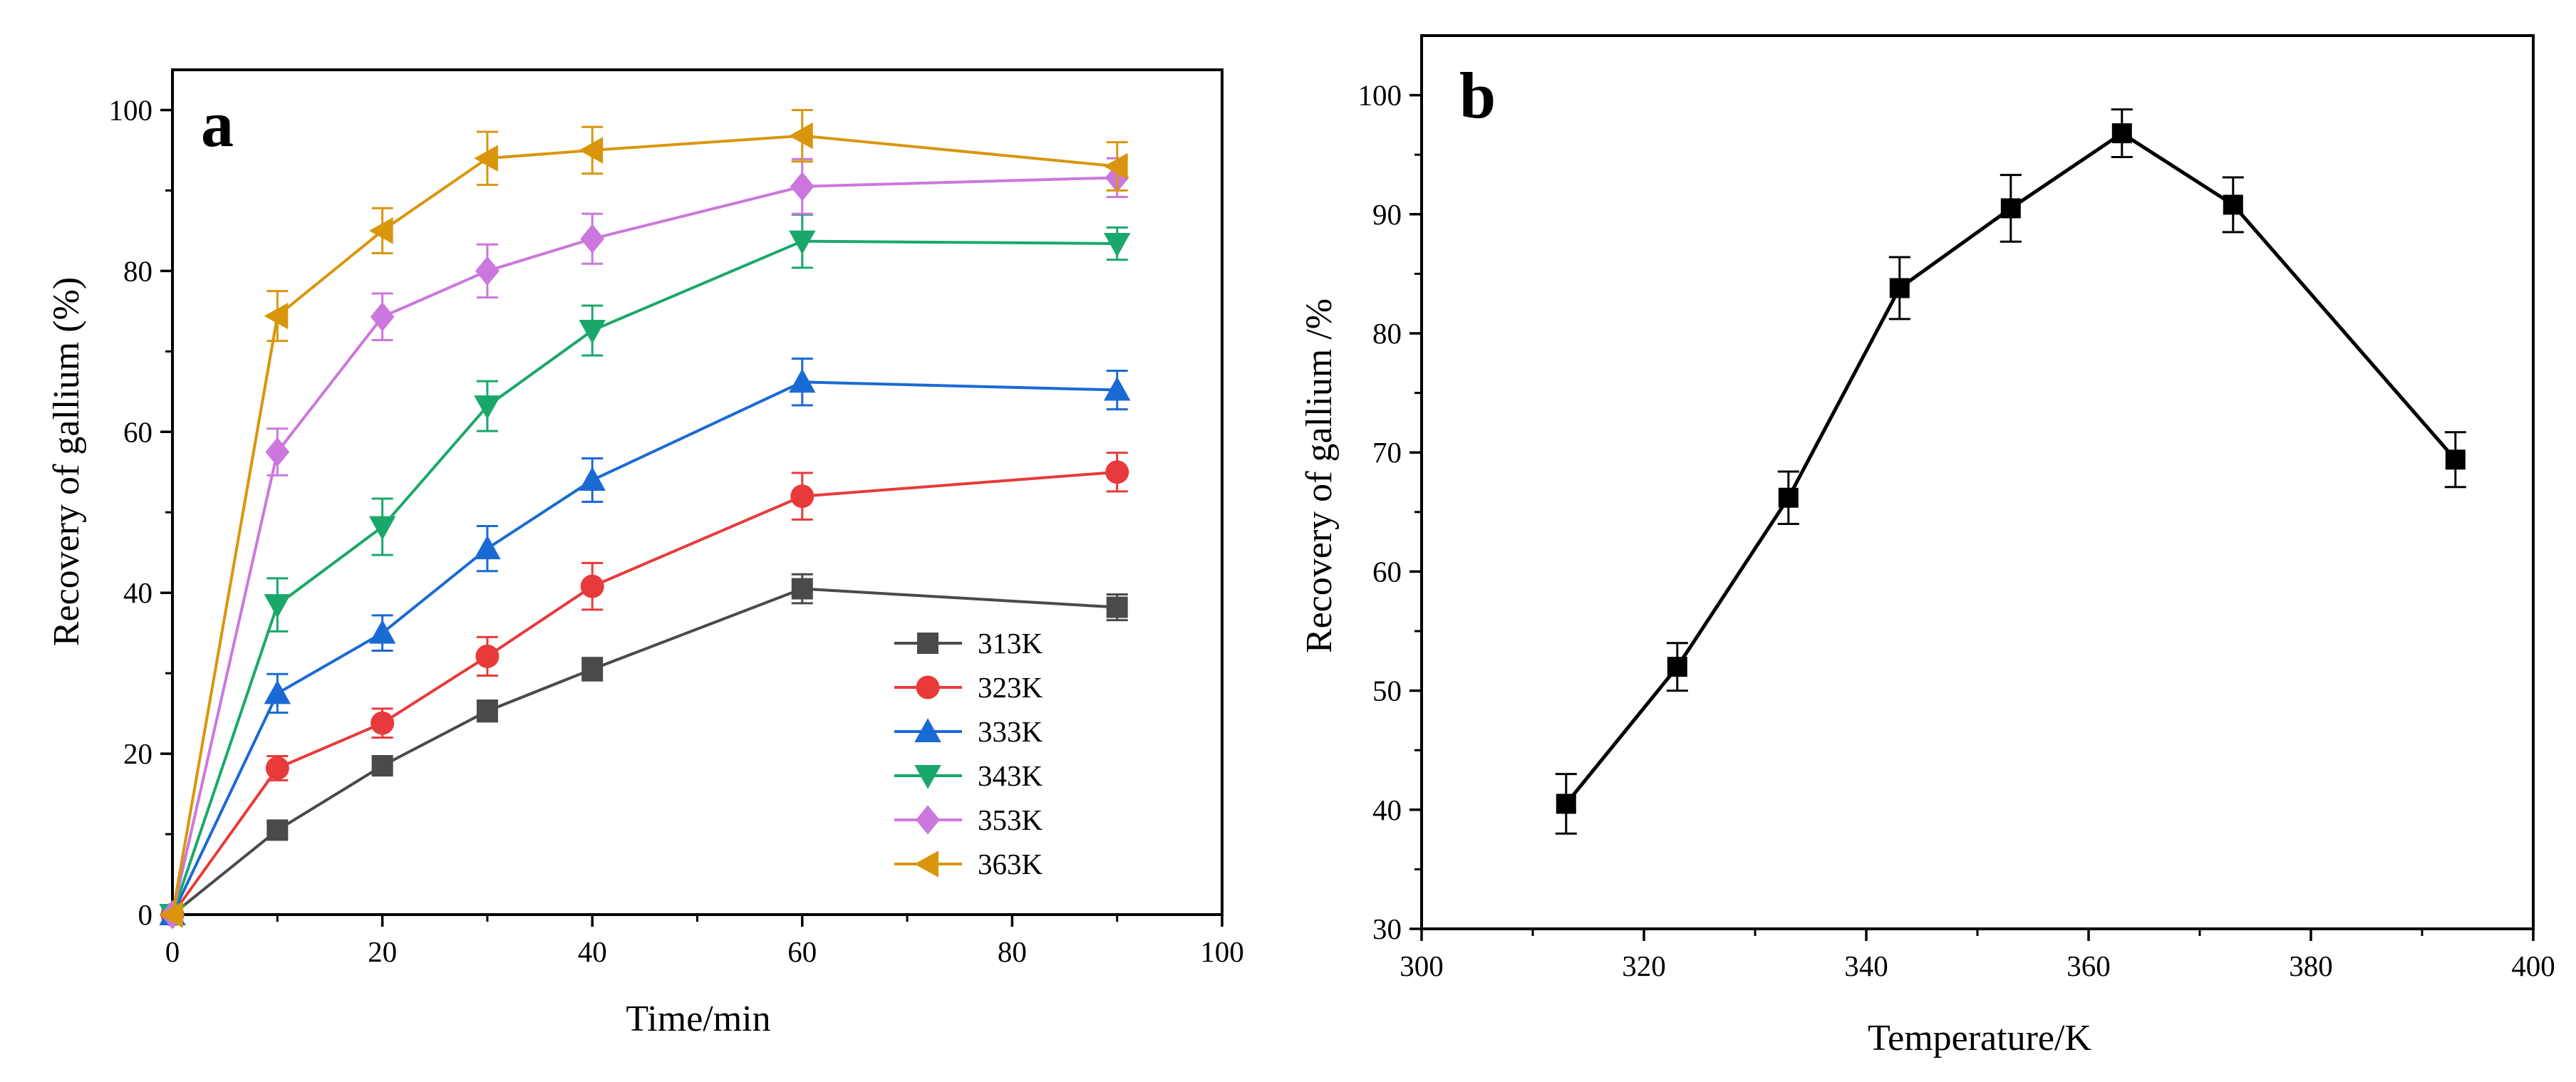 This screenshot has height=1082, width=2576. What do you see at coordinates (2311, 966) in the screenshot?
I see `panel-b-x-tick-label: 380` at bounding box center [2311, 966].